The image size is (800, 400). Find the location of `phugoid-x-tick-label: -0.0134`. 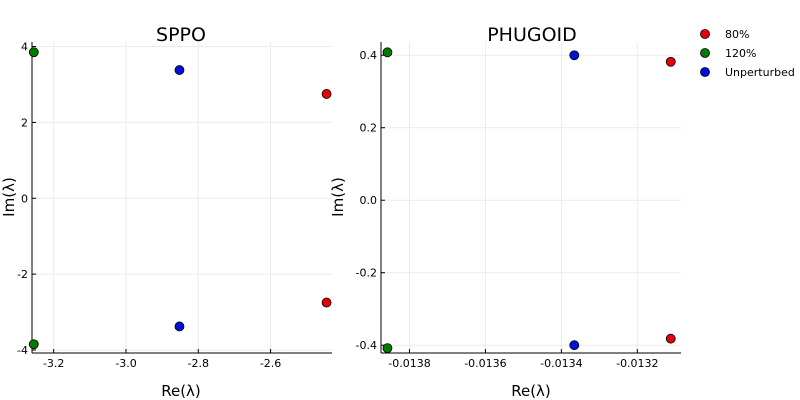

phugoid-x-tick-label: -0.0134 is located at coordinates (561, 363).